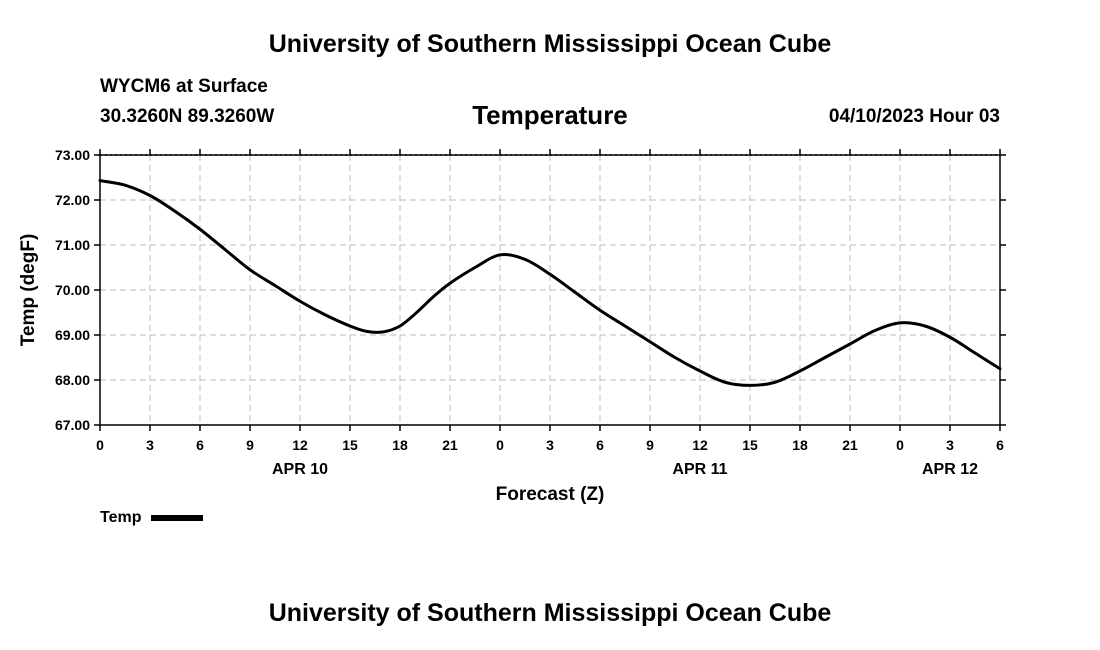 The height and width of the screenshot is (650, 1100). Describe the element at coordinates (72, 425) in the screenshot. I see `y-tick-label: 67.00` at that location.